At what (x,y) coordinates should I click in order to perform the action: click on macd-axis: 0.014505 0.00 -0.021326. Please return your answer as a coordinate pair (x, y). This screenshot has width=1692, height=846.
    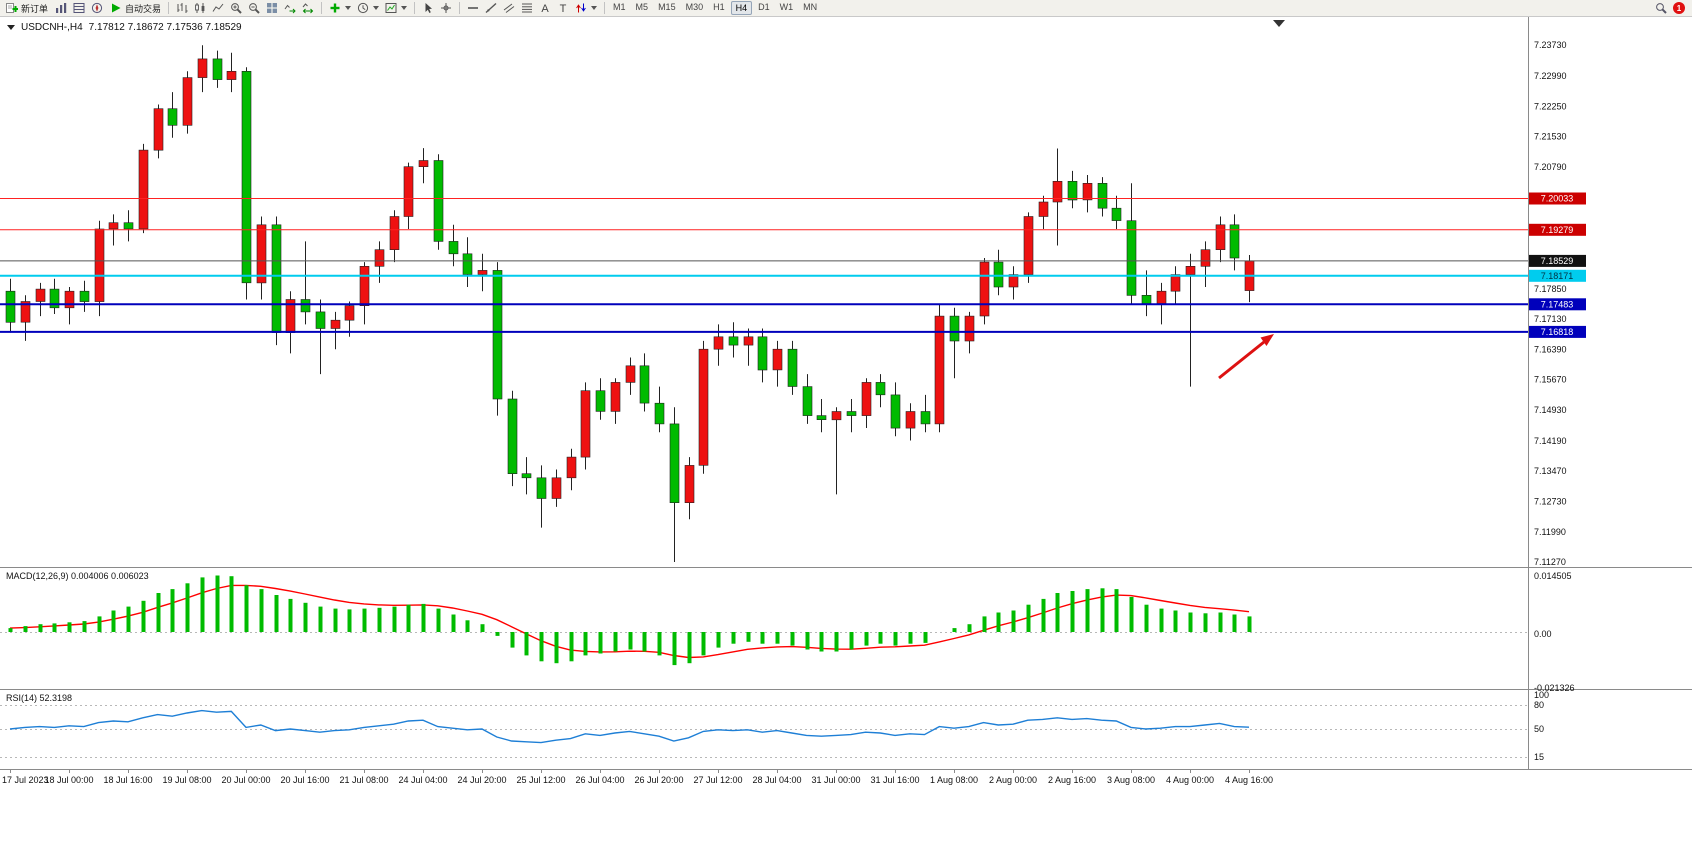
    Looking at the image, I should click on (1554, 632).